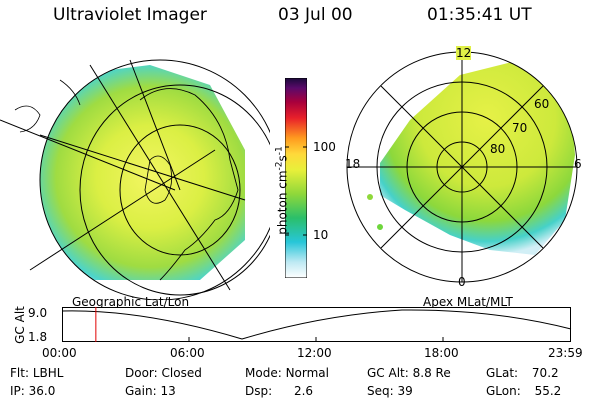 The height and width of the screenshot is (400, 600). What do you see at coordinates (163, 373) in the screenshot?
I see `status-door: Door: Closed` at bounding box center [163, 373].